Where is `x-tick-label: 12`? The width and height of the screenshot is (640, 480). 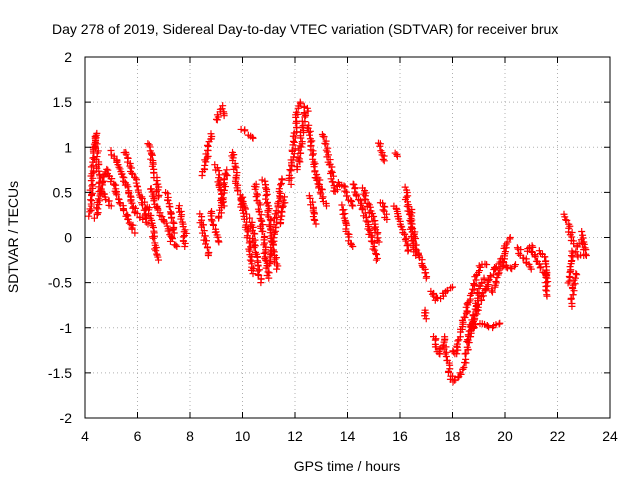
x-tick-label: 12 is located at coordinates (295, 436).